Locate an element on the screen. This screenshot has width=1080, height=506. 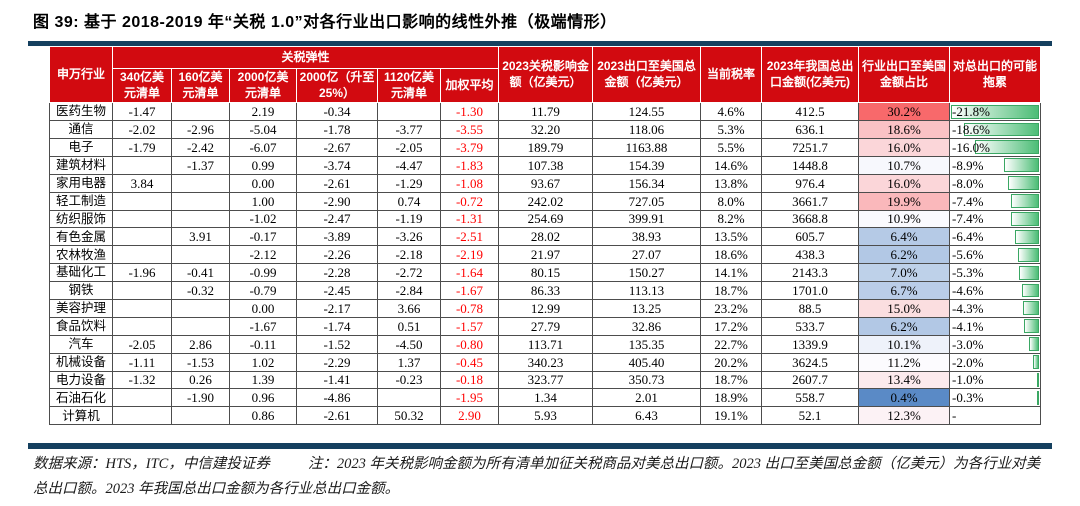
cell-value: 3661.7 is located at coordinates (810, 201).